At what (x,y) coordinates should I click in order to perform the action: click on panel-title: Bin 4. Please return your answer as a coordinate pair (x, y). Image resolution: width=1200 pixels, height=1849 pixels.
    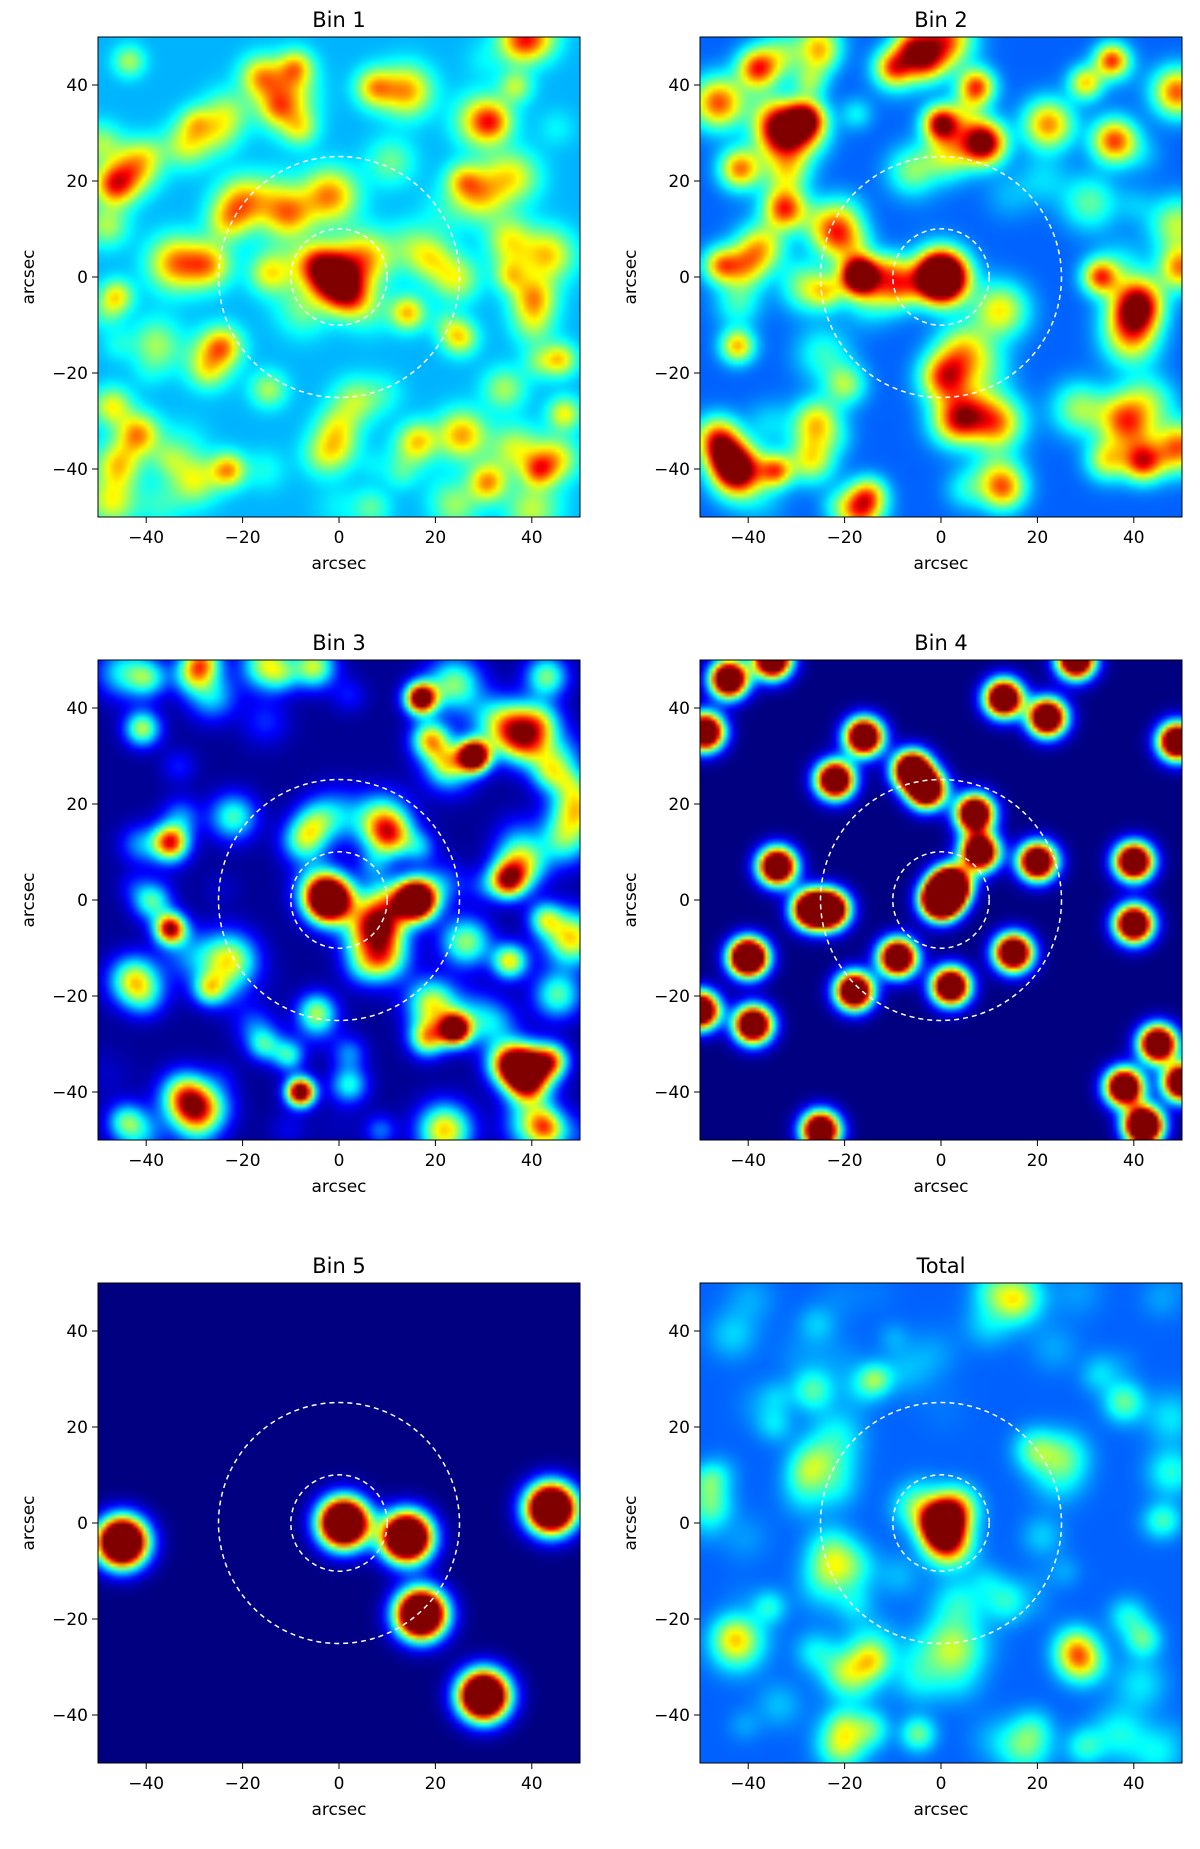
    Looking at the image, I should click on (941, 643).